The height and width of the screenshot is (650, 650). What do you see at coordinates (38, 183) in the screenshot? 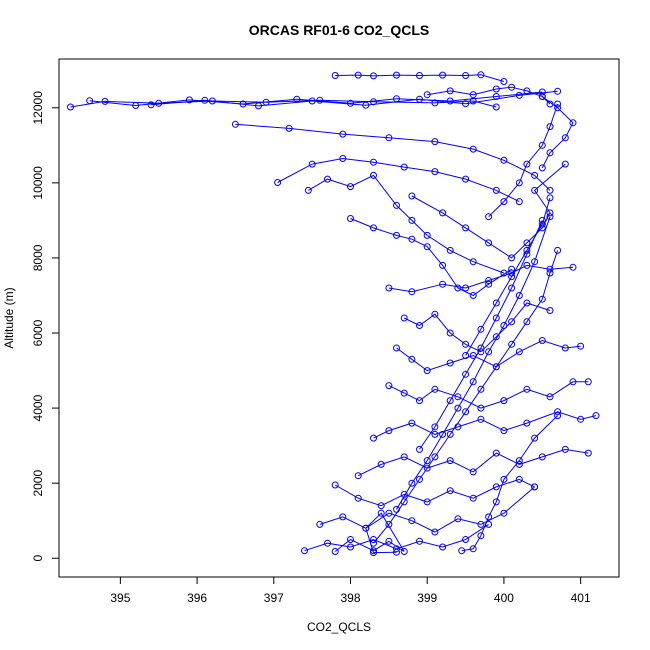
I see `y-tick-label: 10000` at bounding box center [38, 183].